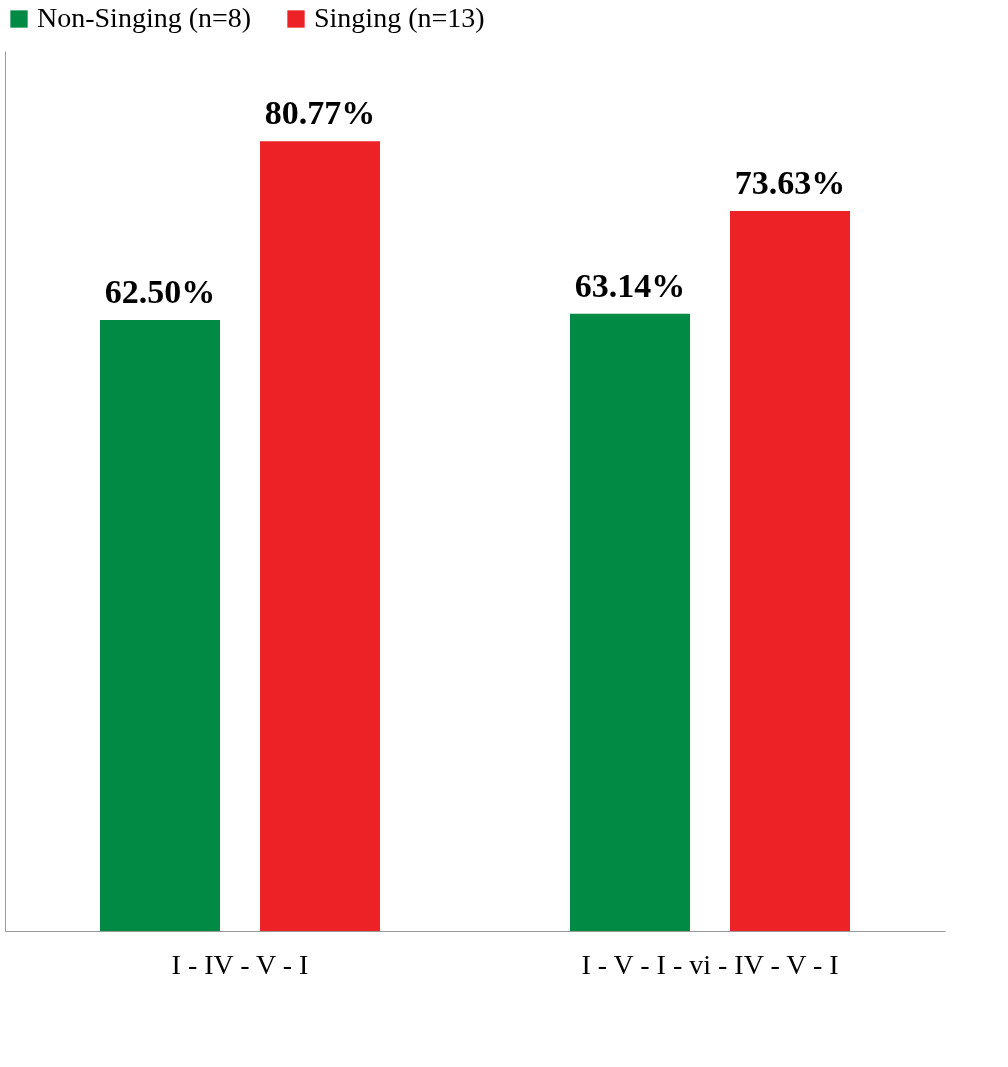  Describe the element at coordinates (160, 291) in the screenshot. I see `data-label: 62.50%` at that location.